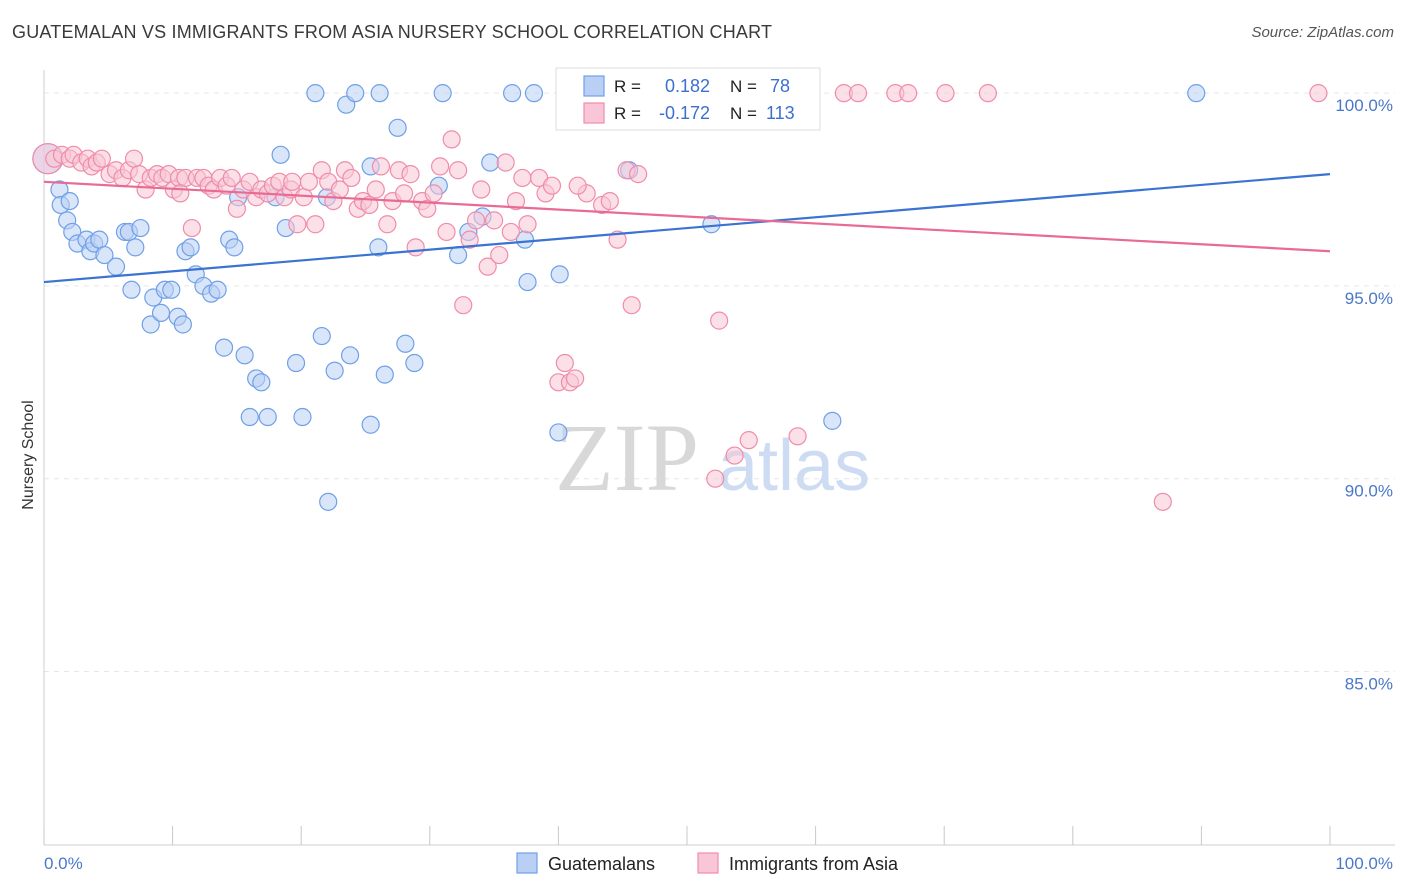 This screenshot has width=1406, height=892. What do you see at coordinates (1369, 683) in the screenshot?
I see `y-tick-label: 85.0%` at bounding box center [1369, 683].